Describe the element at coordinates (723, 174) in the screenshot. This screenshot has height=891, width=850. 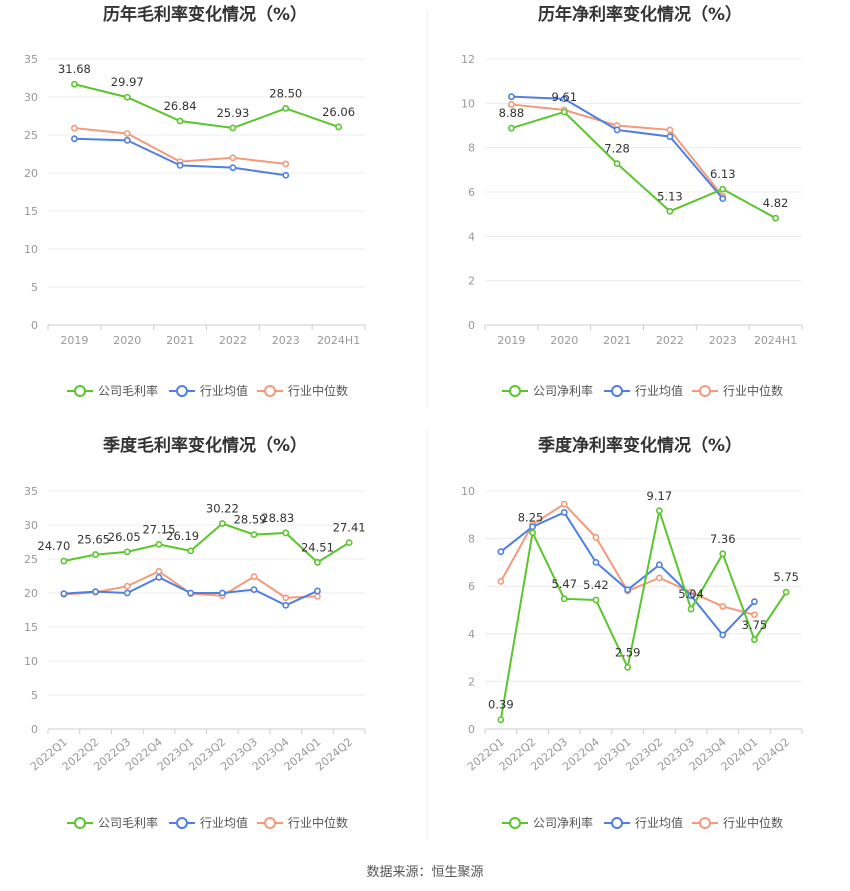
I see `data-label: 6.13` at that location.